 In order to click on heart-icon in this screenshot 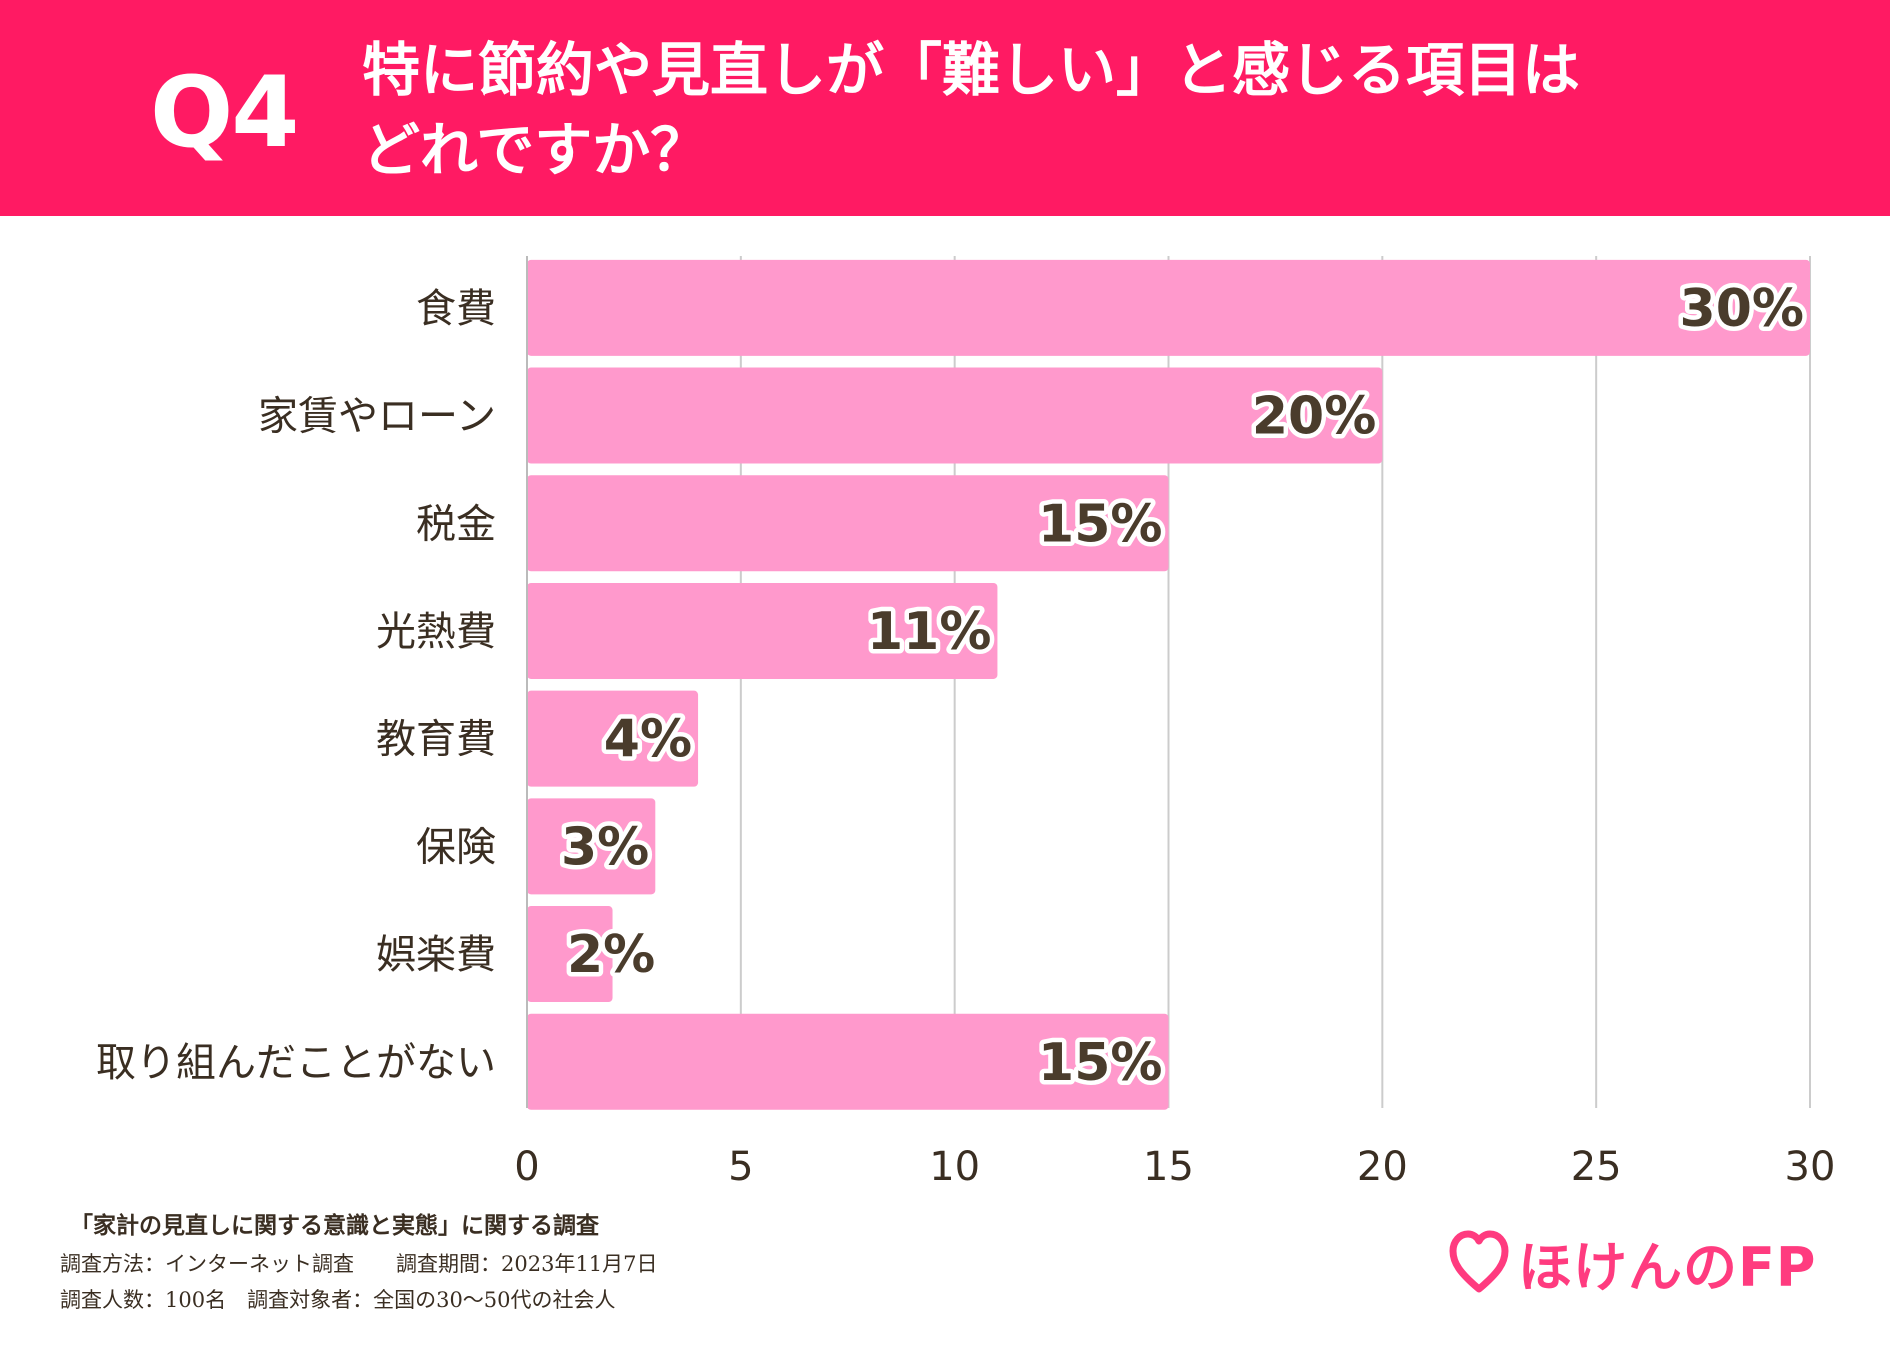, I will do `click(1479, 1261)`.